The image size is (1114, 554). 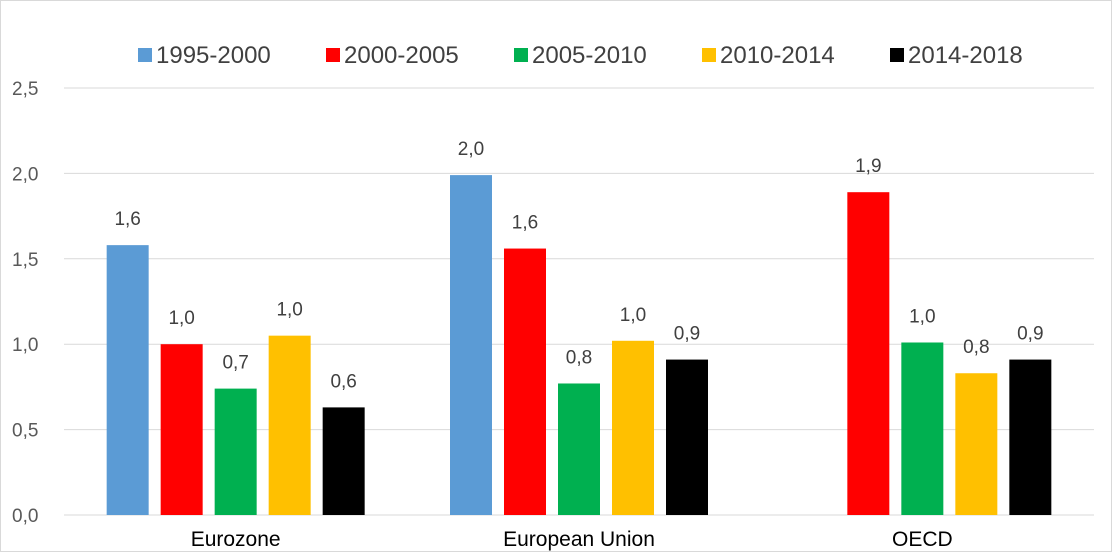 I want to click on x-category-label: Eurozone, so click(x=236, y=539).